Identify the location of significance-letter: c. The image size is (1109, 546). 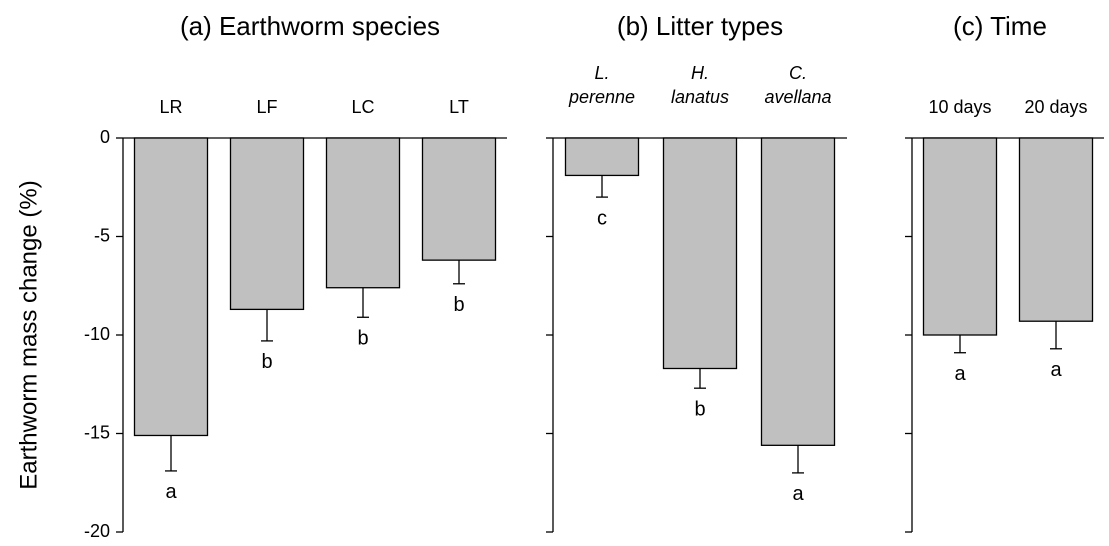
(602, 218).